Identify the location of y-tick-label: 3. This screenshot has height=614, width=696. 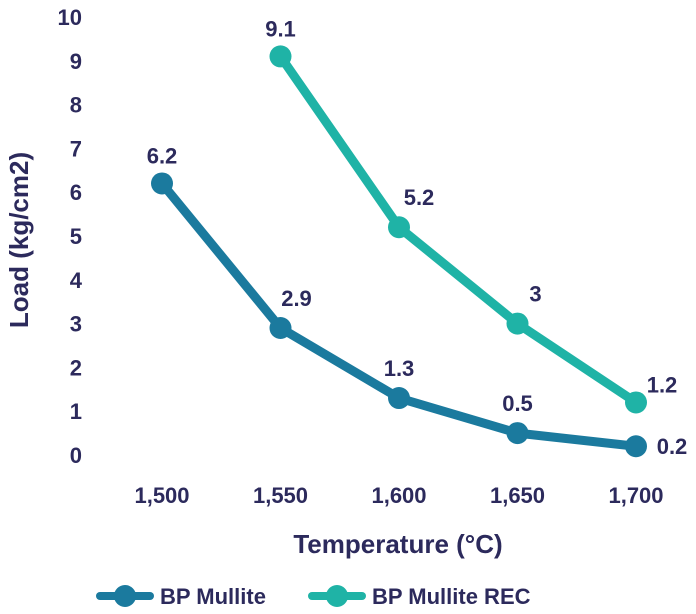
(76, 324).